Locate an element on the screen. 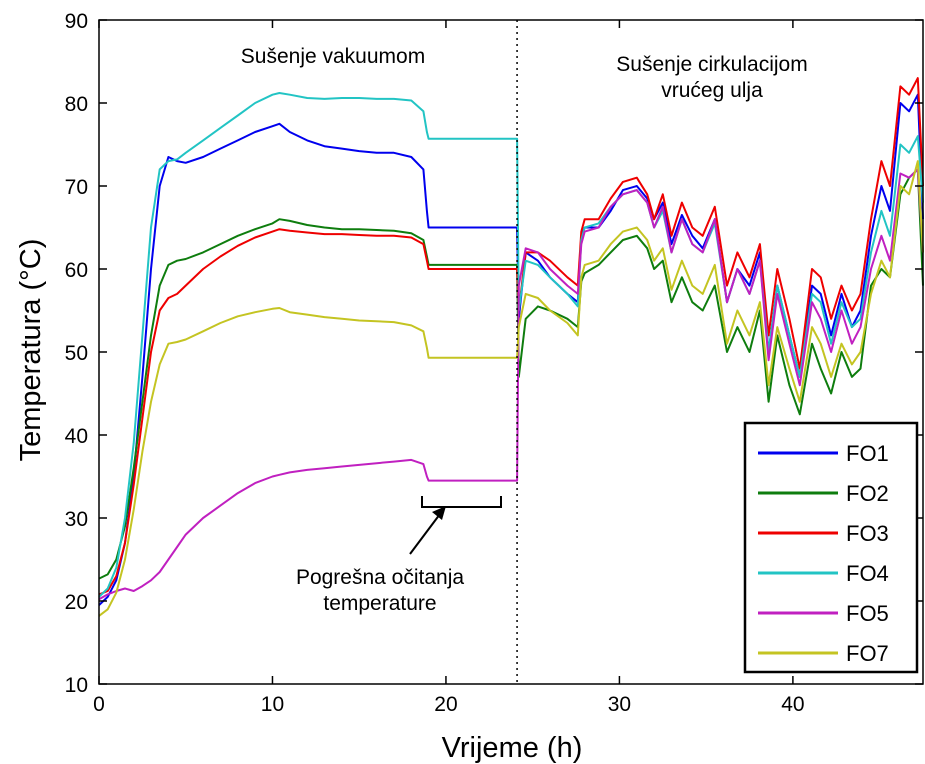  y-tick-label: 50 is located at coordinates (76, 353).